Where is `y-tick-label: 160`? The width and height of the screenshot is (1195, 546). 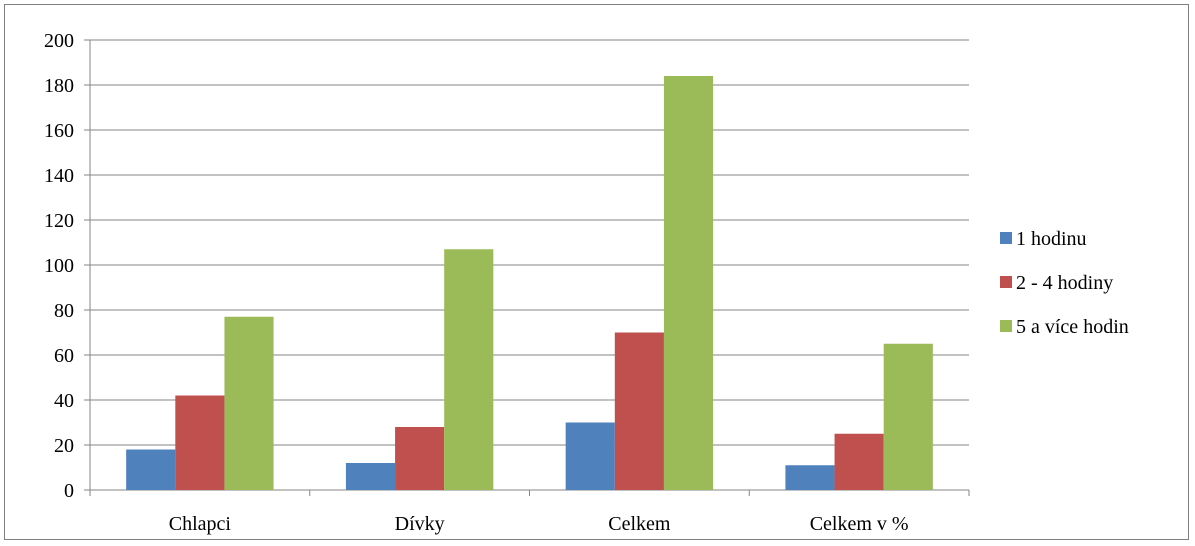 y-tick-label: 160 is located at coordinates (59, 131).